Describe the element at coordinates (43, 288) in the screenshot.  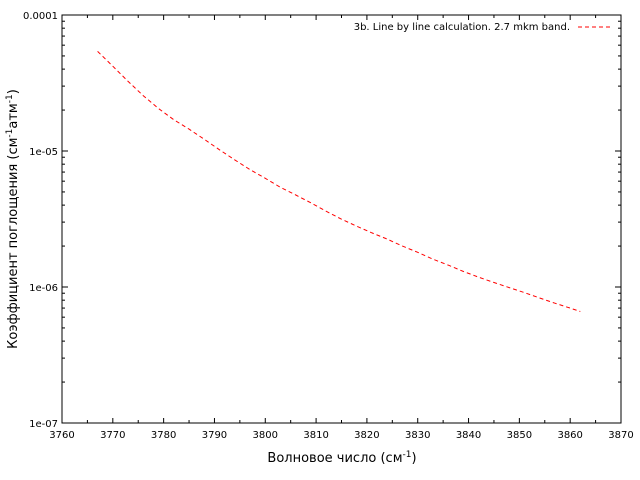
I see `y-tick-label: 1e-06` at that location.